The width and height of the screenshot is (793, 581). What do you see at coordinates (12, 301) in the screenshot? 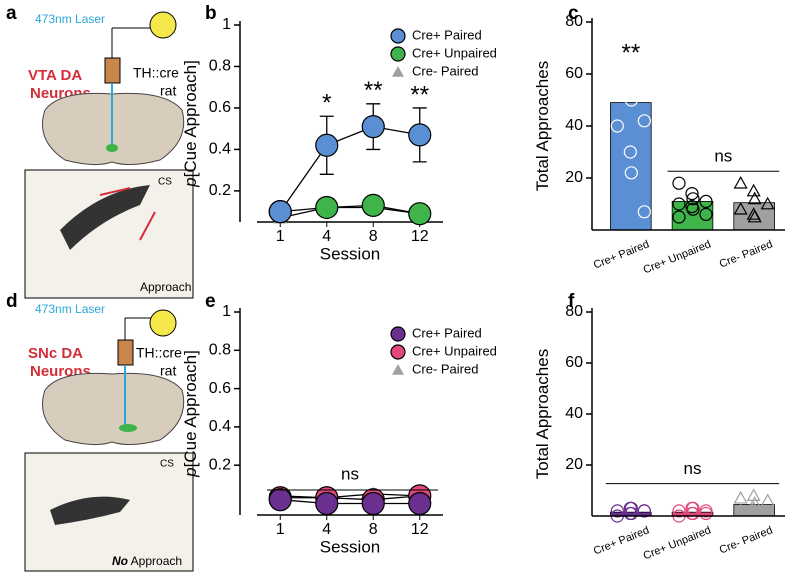
I see `panel-label: d` at bounding box center [12, 301].